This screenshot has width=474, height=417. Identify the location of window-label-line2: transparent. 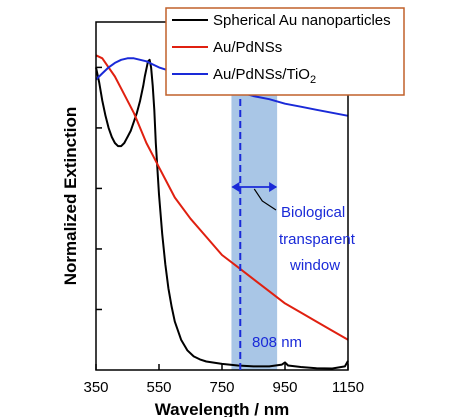
(317, 239).